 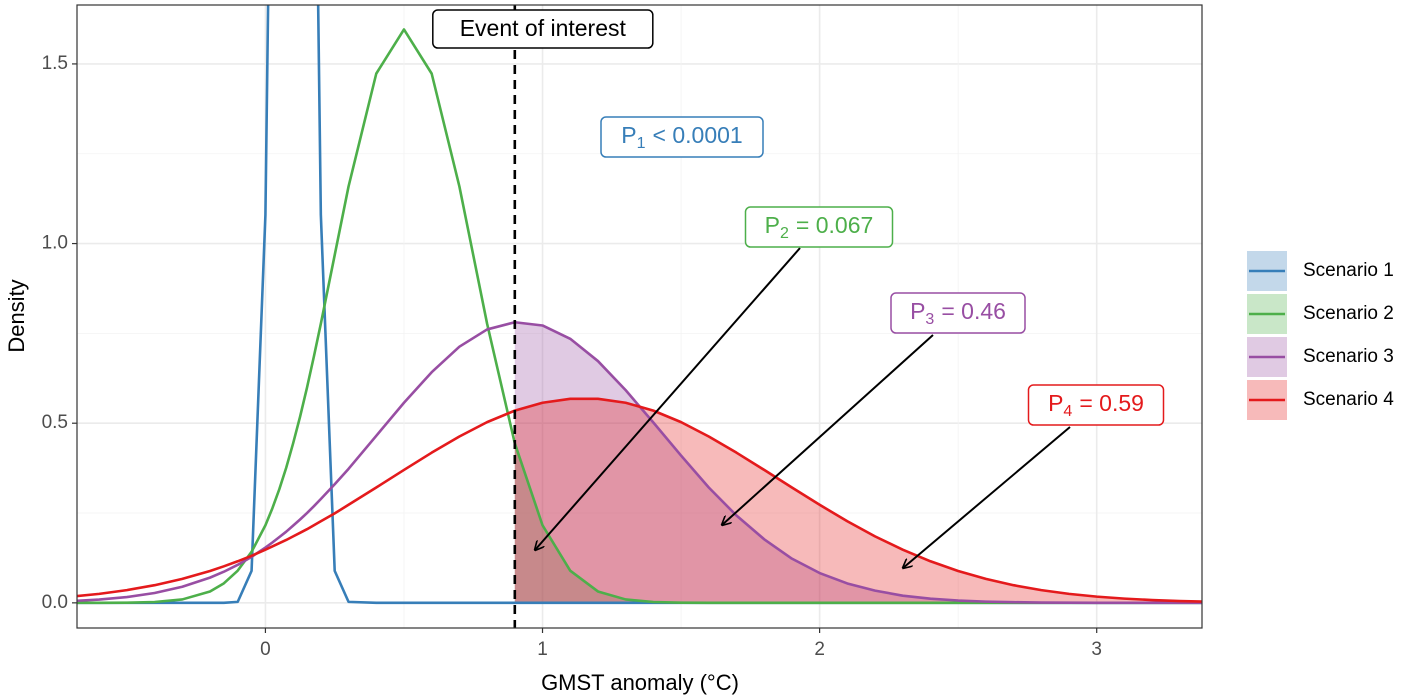 What do you see at coordinates (973, 311) in the screenshot?
I see `annotation-text: = 0.46` at bounding box center [973, 311].